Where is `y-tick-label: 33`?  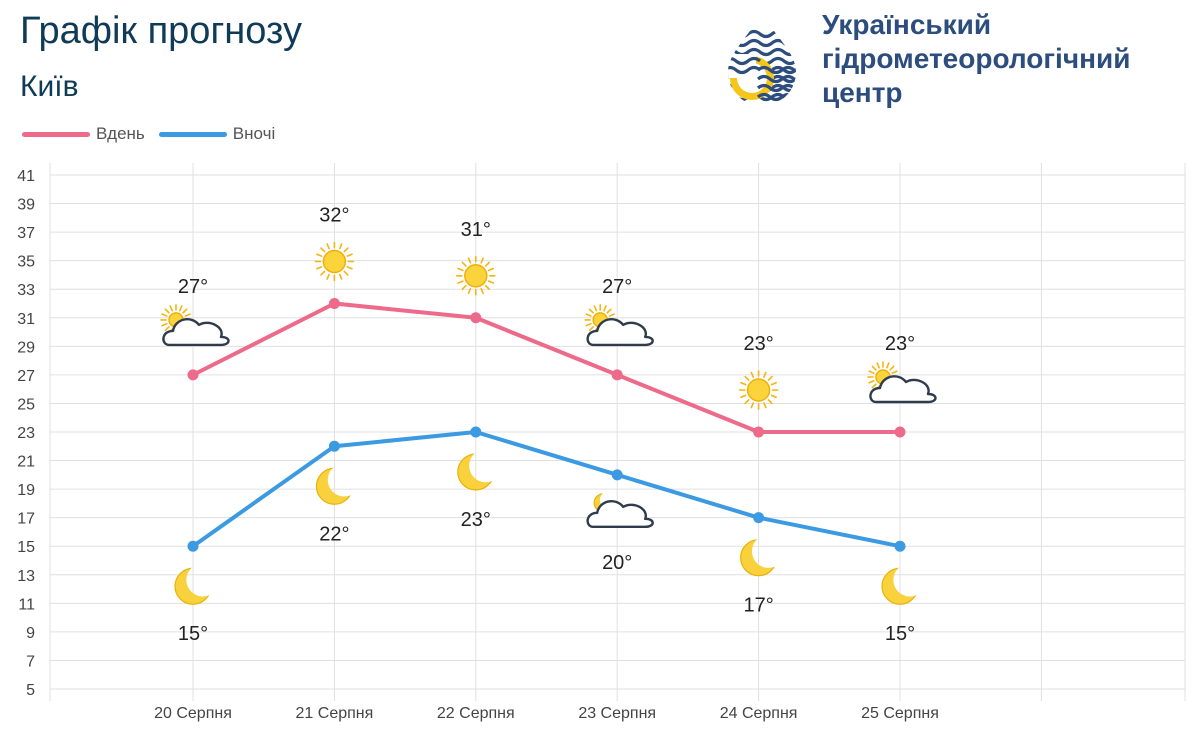
y-tick-label: 33 is located at coordinates (26, 290).